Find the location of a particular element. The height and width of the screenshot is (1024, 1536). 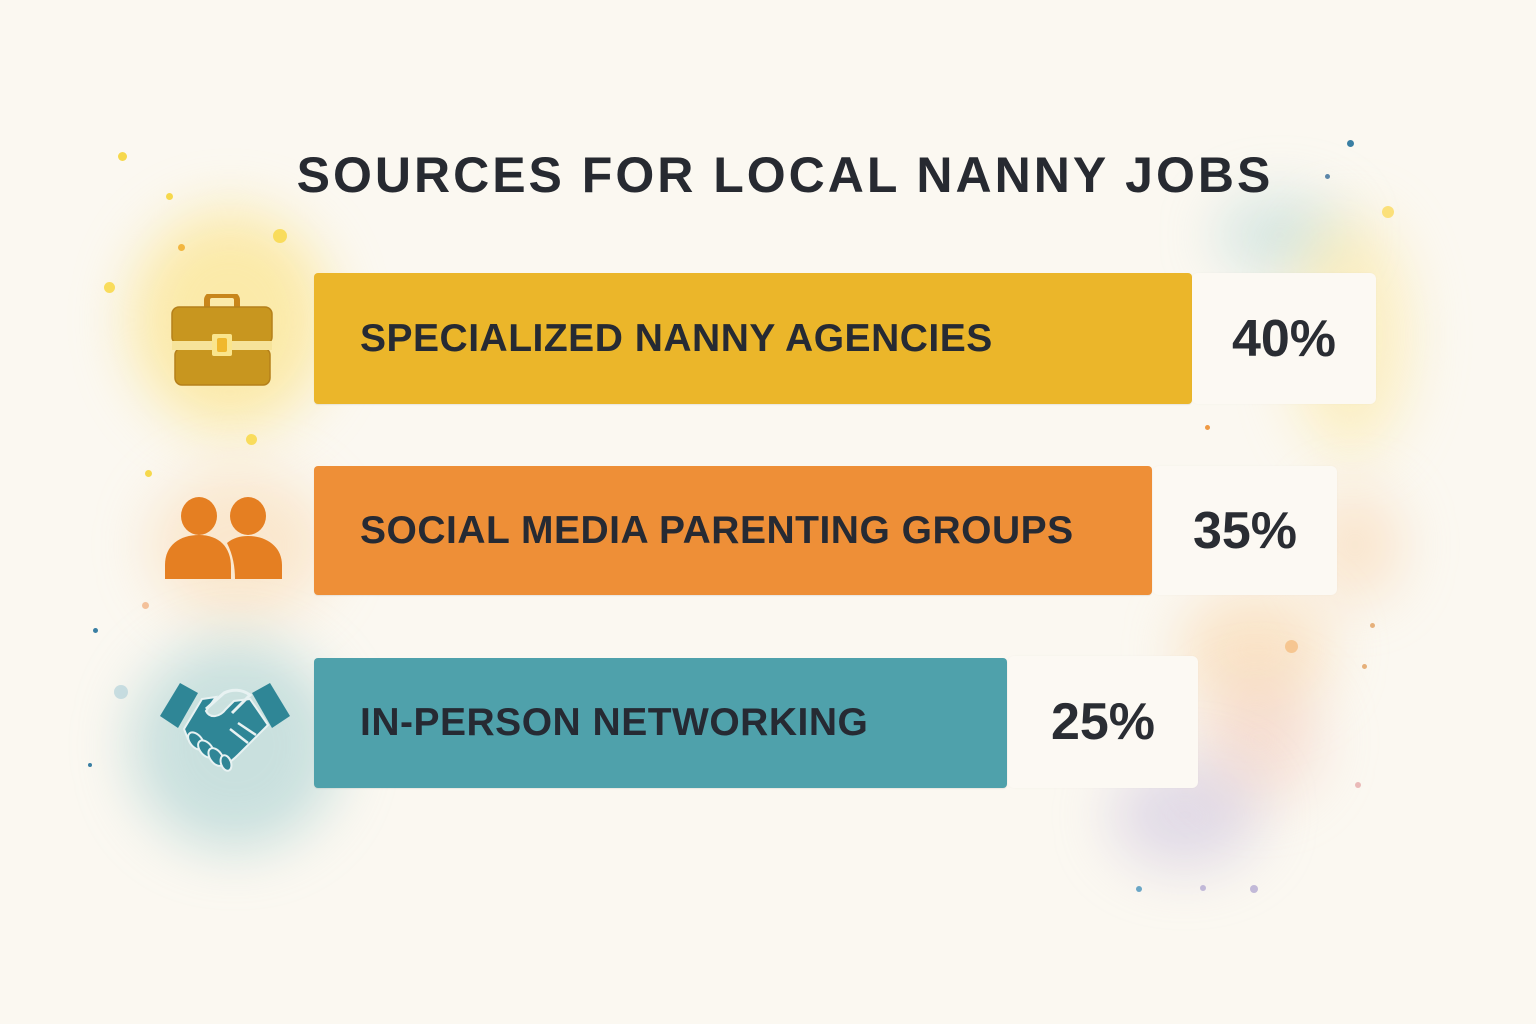

value-label: 25% is located at coordinates (1103, 722).